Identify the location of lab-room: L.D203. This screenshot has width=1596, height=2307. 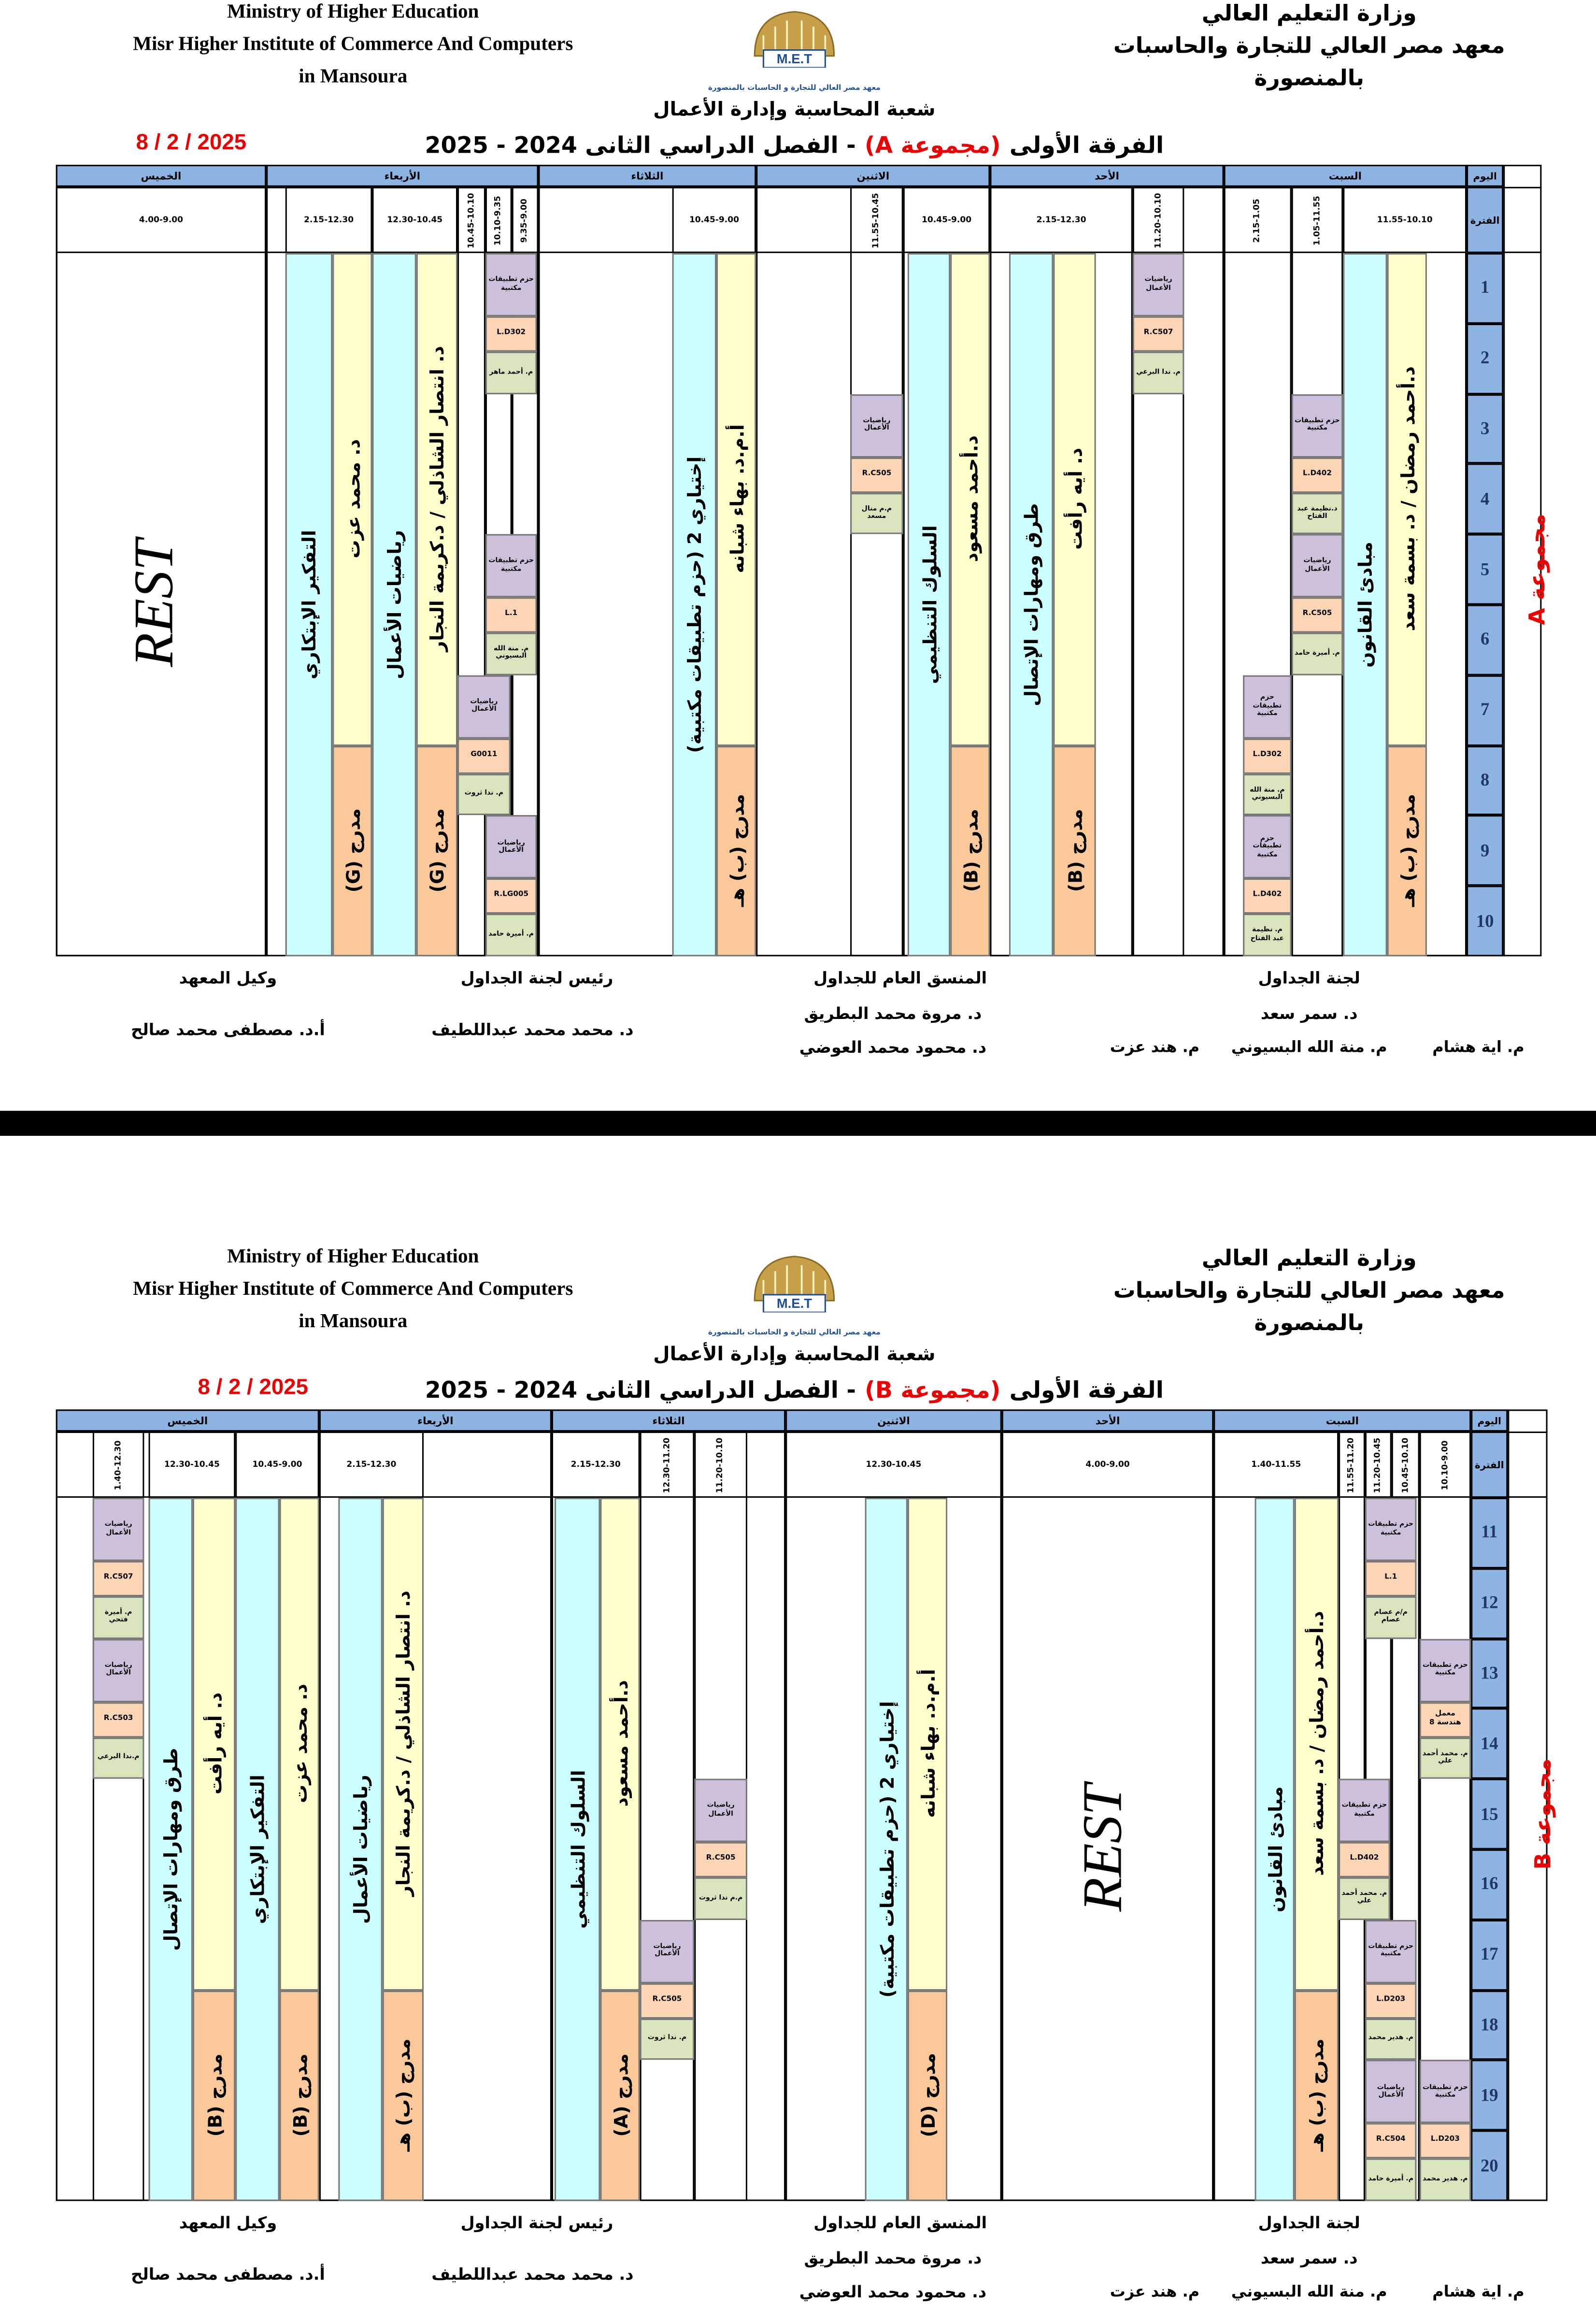
(1391, 2001).